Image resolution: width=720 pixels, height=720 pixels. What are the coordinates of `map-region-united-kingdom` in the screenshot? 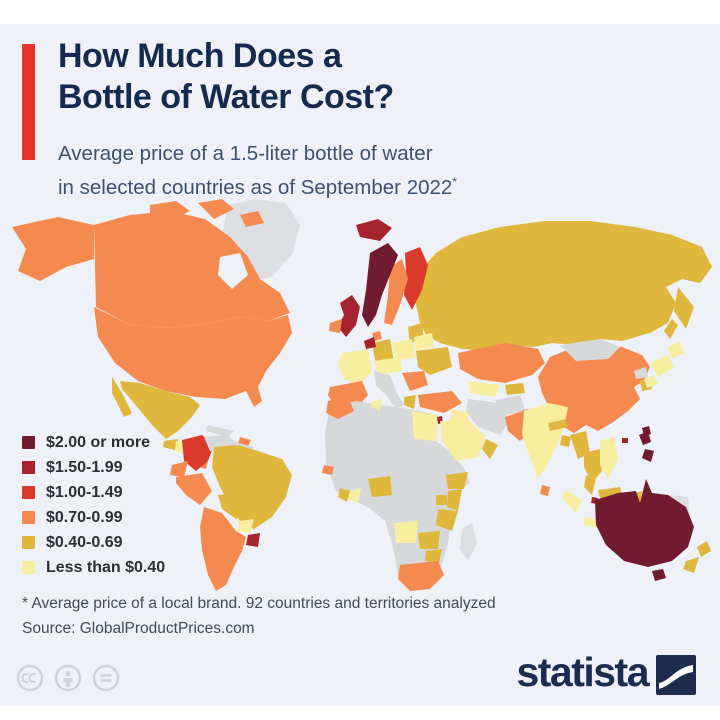 It's located at (349, 316).